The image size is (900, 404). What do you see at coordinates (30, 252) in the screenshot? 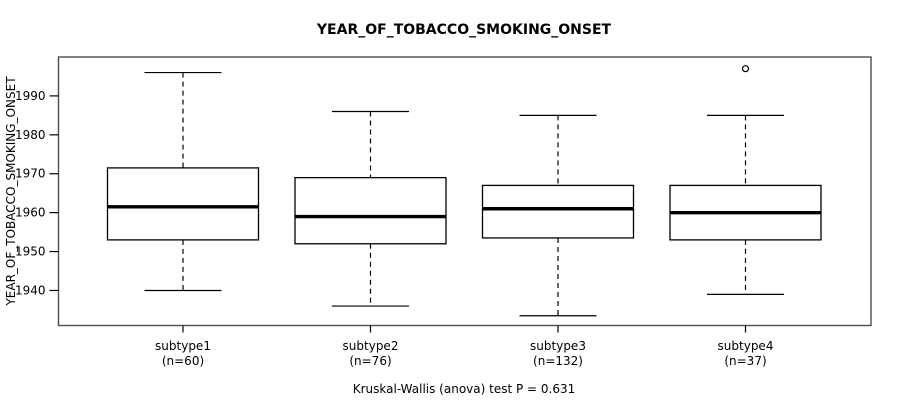
I see `y-tick-label: 1950` at bounding box center [30, 252].